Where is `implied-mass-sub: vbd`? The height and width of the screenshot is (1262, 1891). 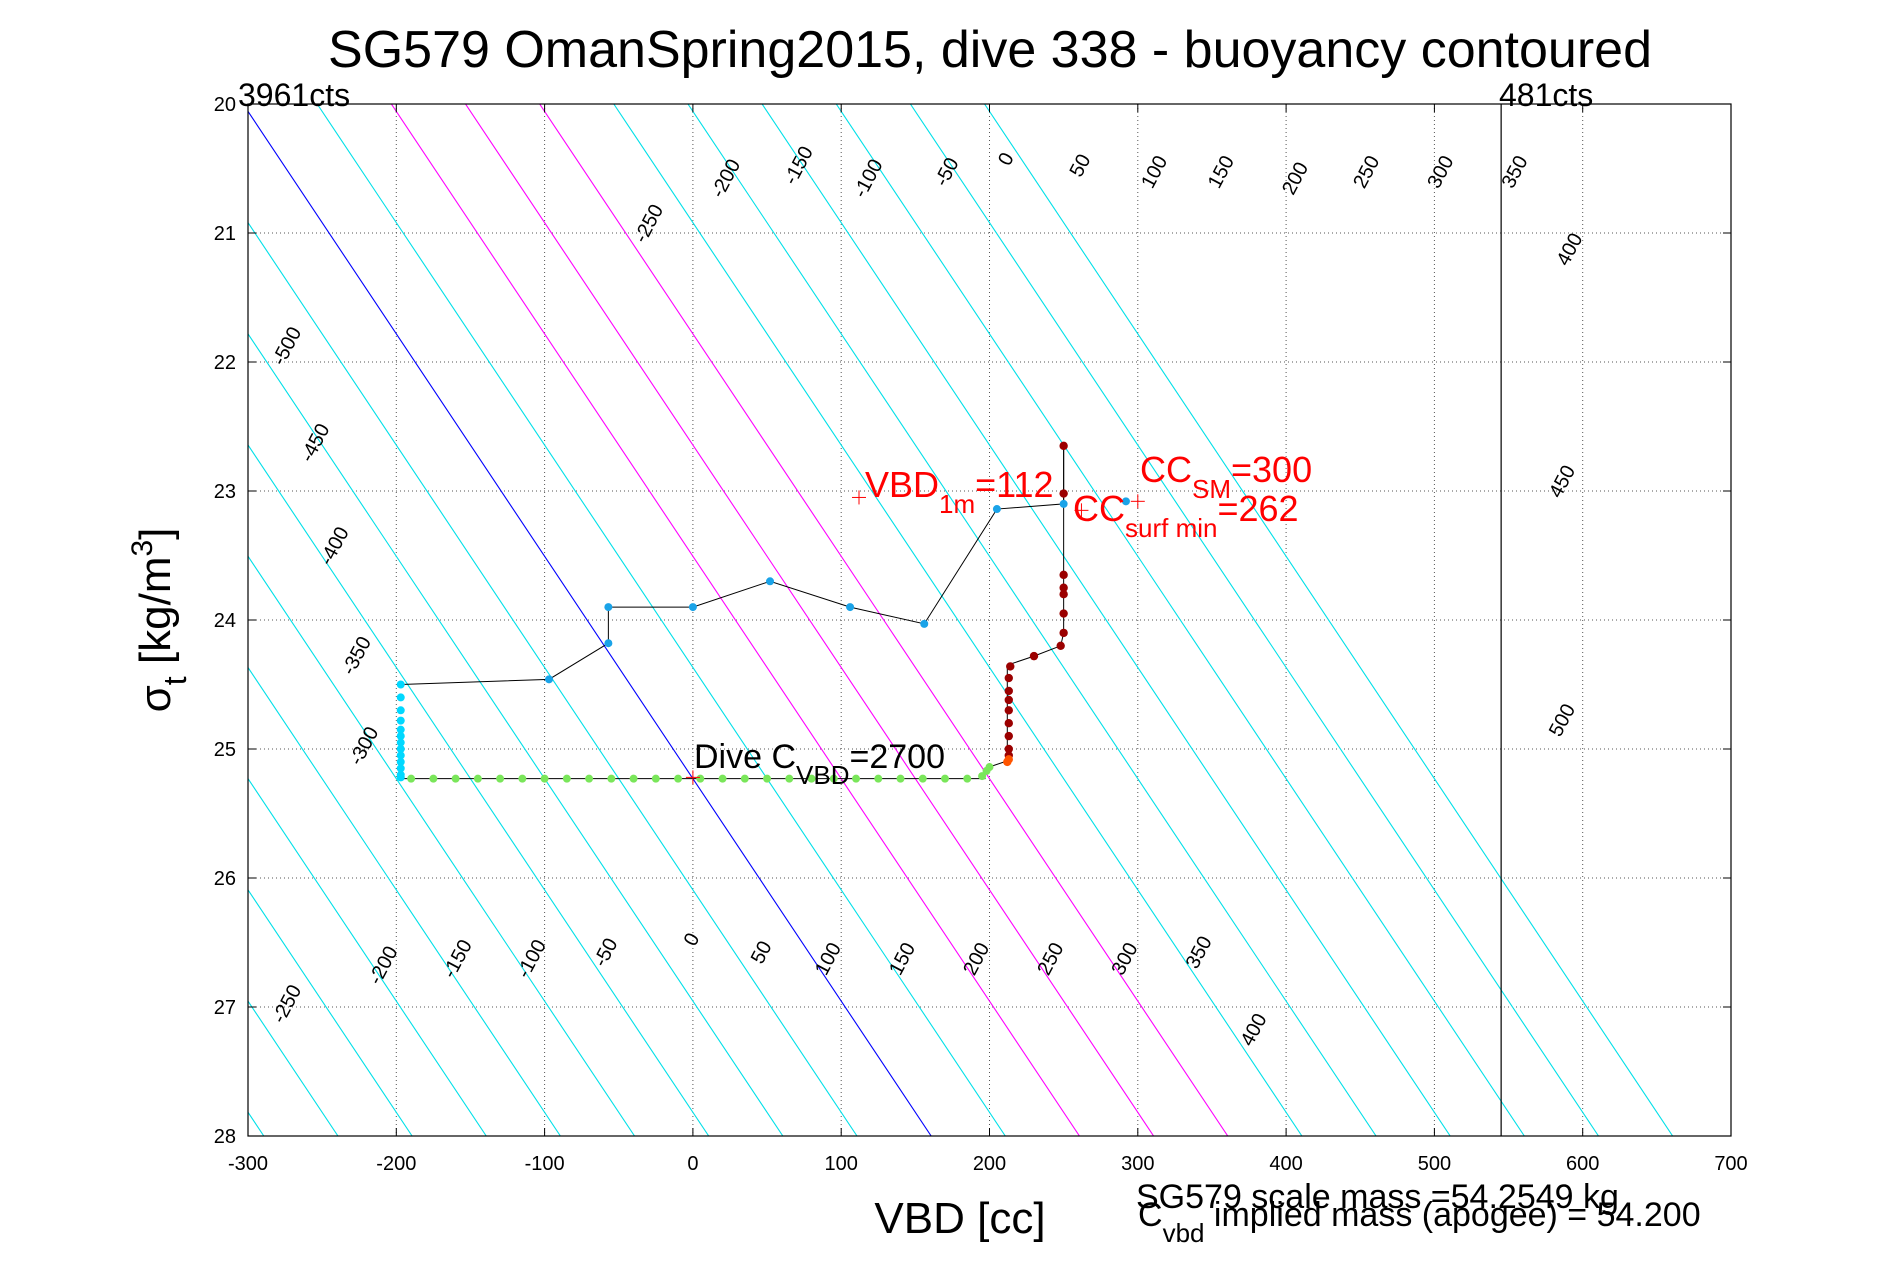 implied-mass-sub: vbd is located at coordinates (1184, 1233).